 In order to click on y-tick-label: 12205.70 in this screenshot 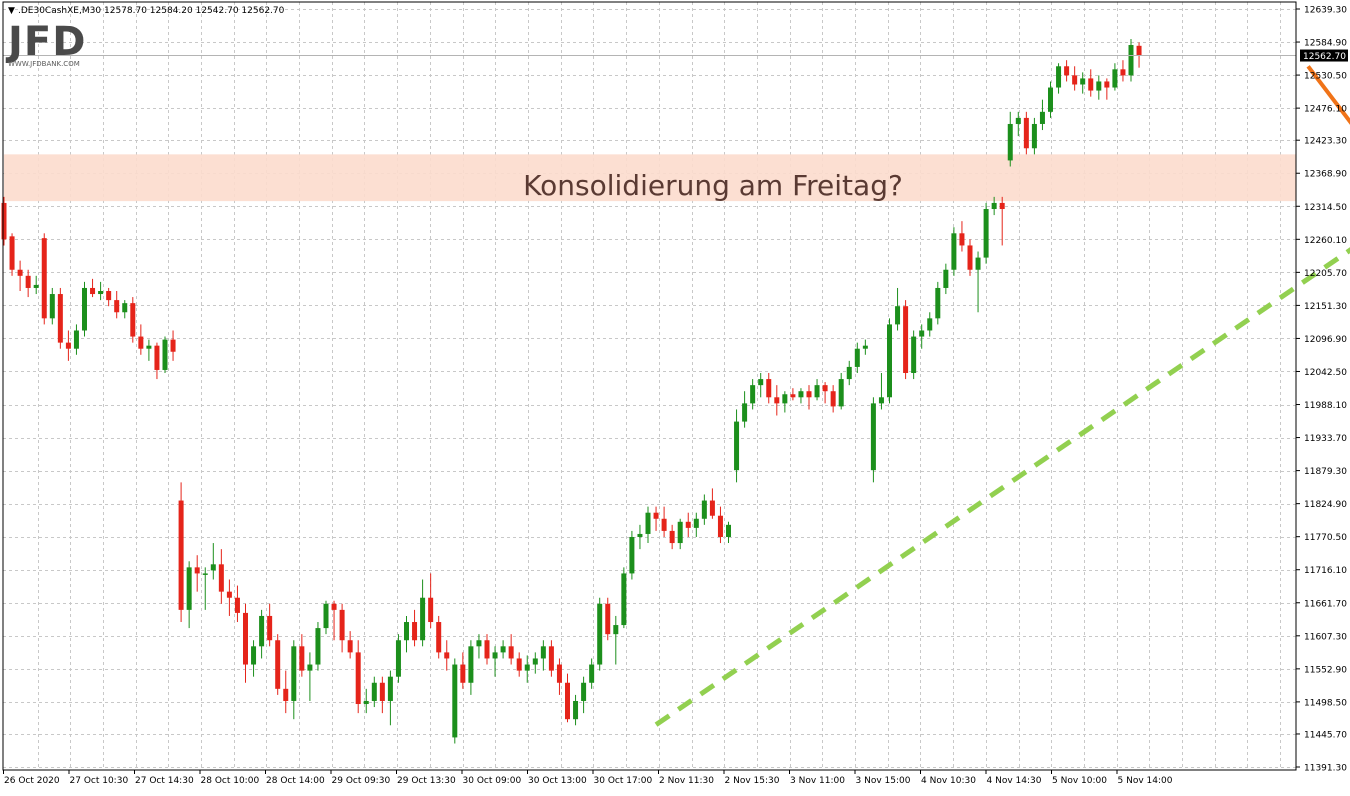, I will do `click(1325, 274)`.